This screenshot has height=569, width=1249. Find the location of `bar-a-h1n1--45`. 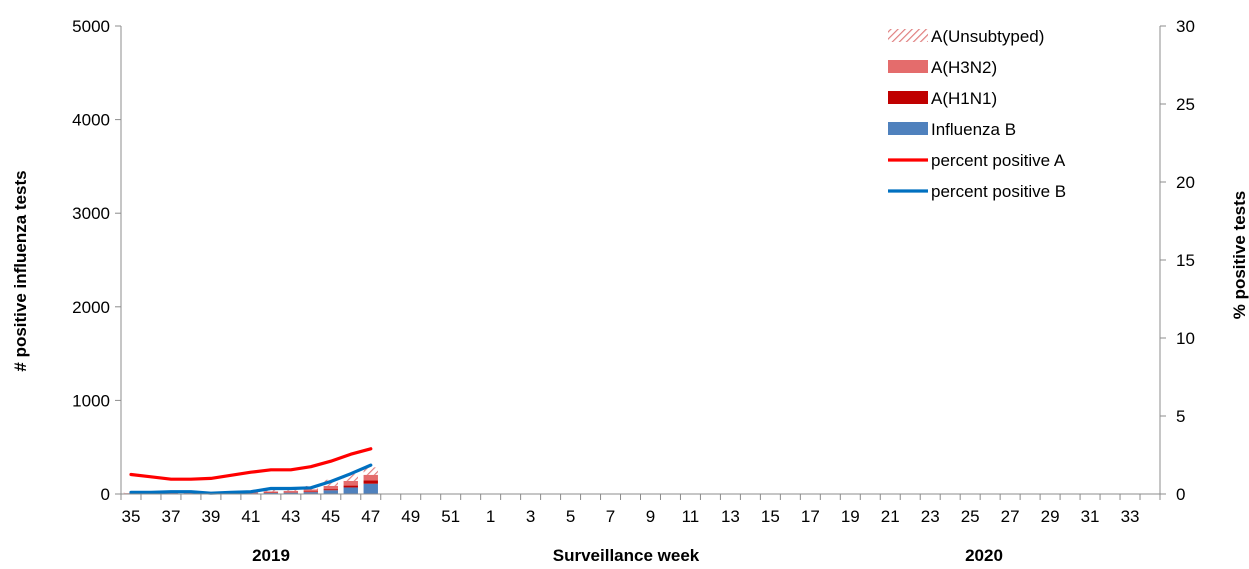

bar-a-h1n1--45 is located at coordinates (330, 490).